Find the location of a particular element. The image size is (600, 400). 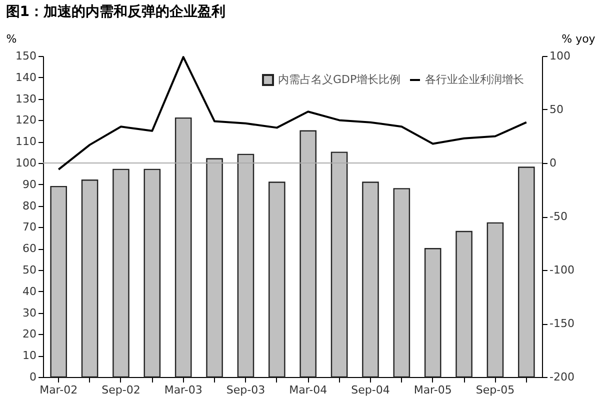

y-tick-label: 130 is located at coordinates (26, 99).